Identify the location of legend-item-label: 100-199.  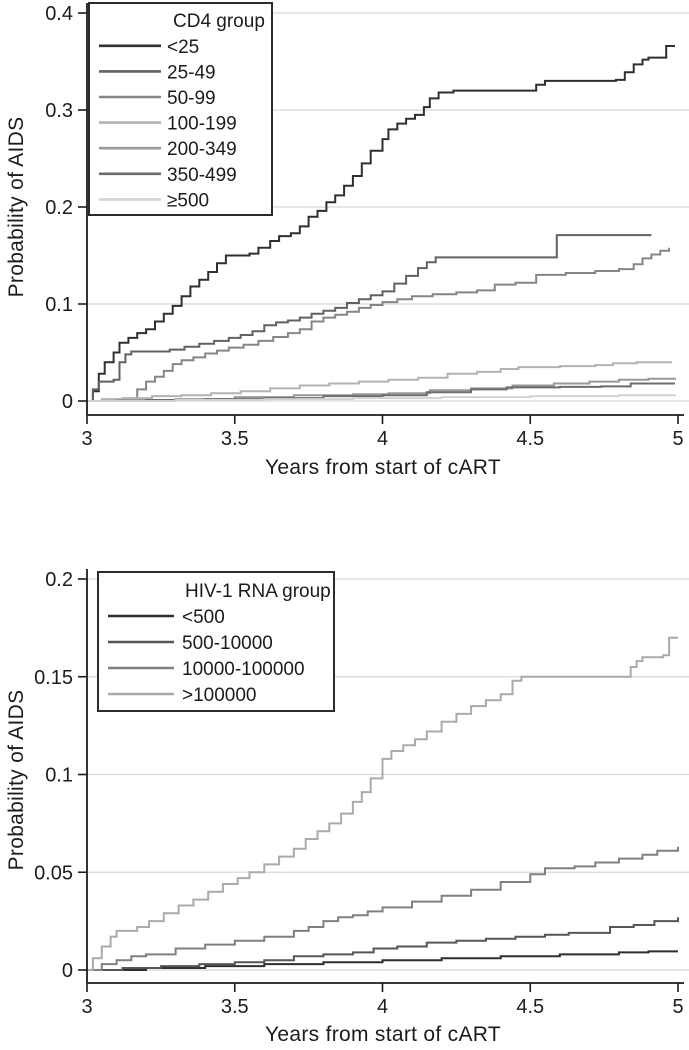
(202, 124).